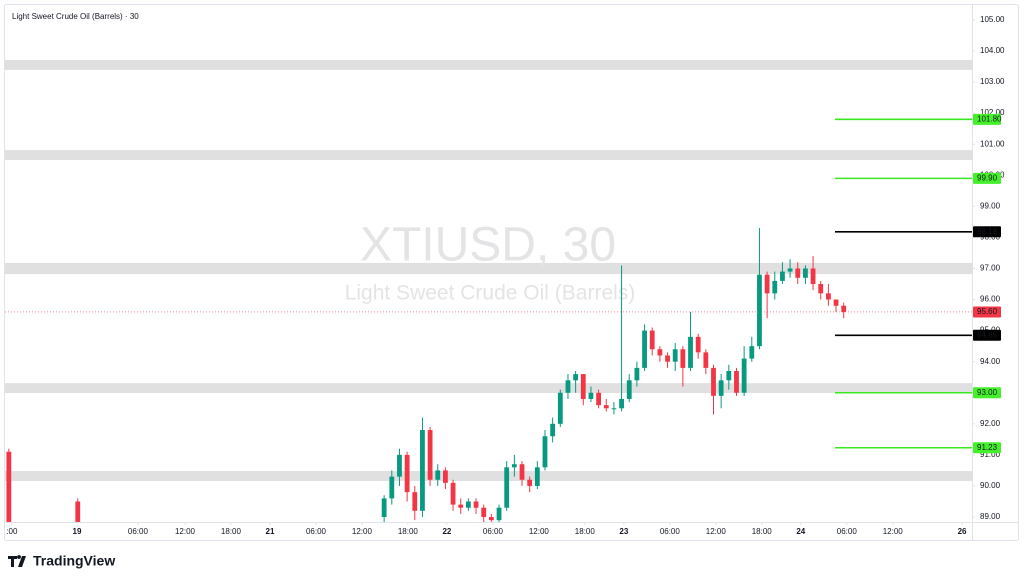 The width and height of the screenshot is (1024, 582). Describe the element at coordinates (990, 205) in the screenshot. I see `y-tick-label: 99.00` at that location.